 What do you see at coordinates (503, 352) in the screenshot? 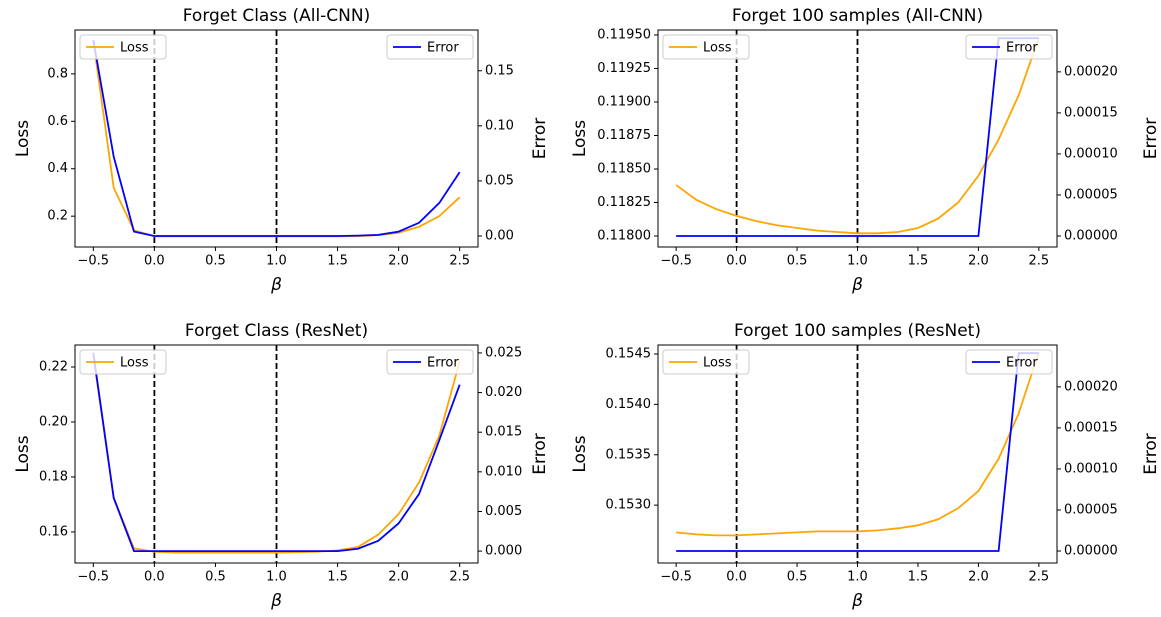
I see `y2-tick-label: 0.025` at bounding box center [503, 352].